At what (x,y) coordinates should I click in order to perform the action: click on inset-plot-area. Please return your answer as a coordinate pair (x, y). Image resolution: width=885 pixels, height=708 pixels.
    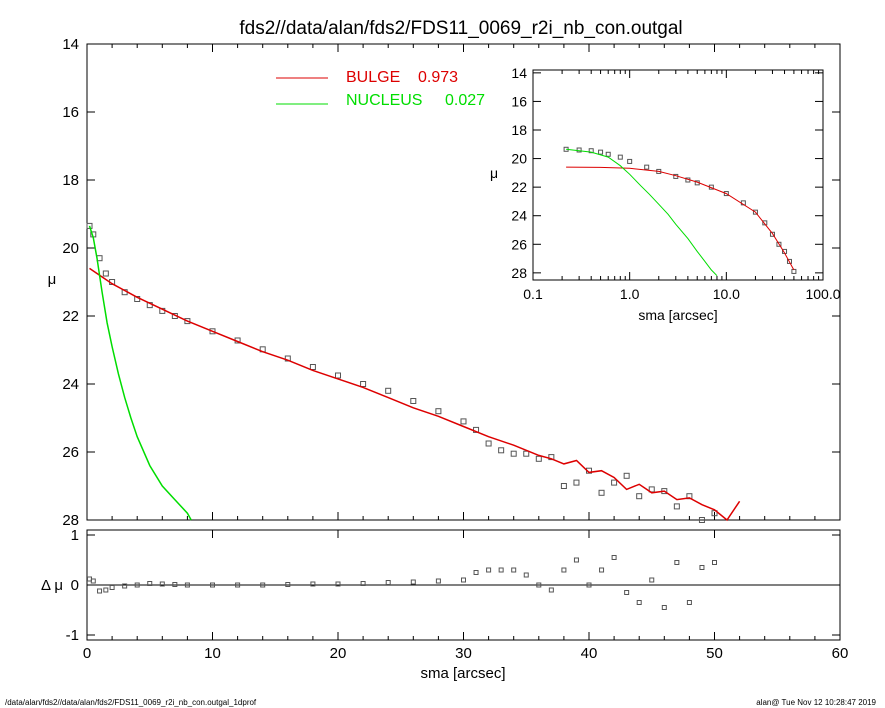
    Looking at the image, I should click on (680, 211).